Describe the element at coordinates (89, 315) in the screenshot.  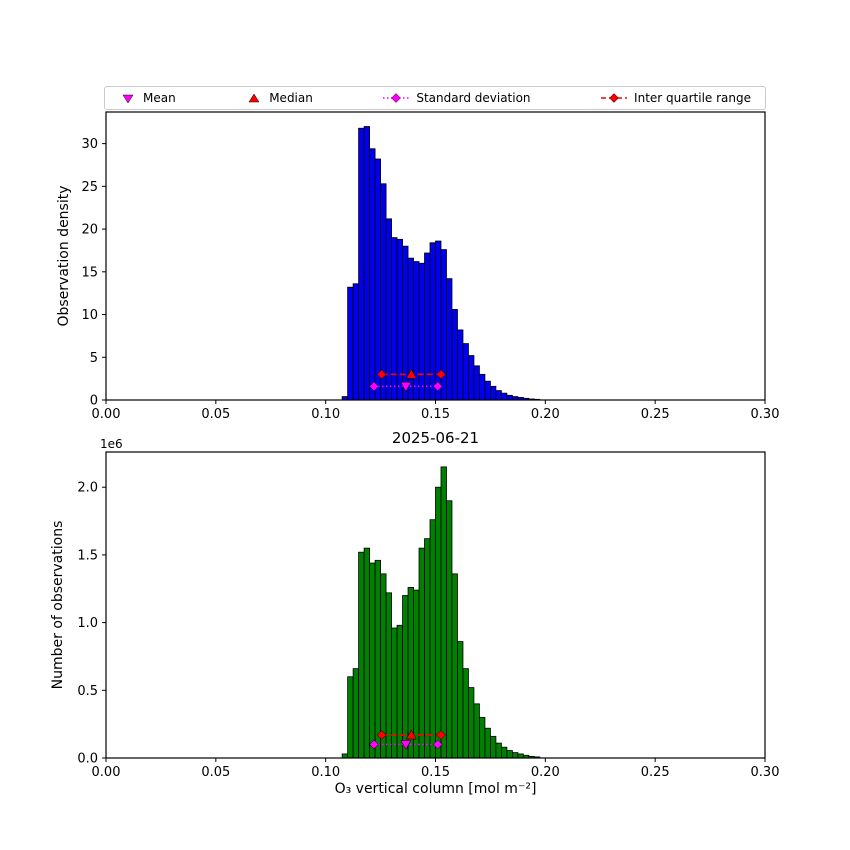
I see `y-tick-label: 10` at that location.